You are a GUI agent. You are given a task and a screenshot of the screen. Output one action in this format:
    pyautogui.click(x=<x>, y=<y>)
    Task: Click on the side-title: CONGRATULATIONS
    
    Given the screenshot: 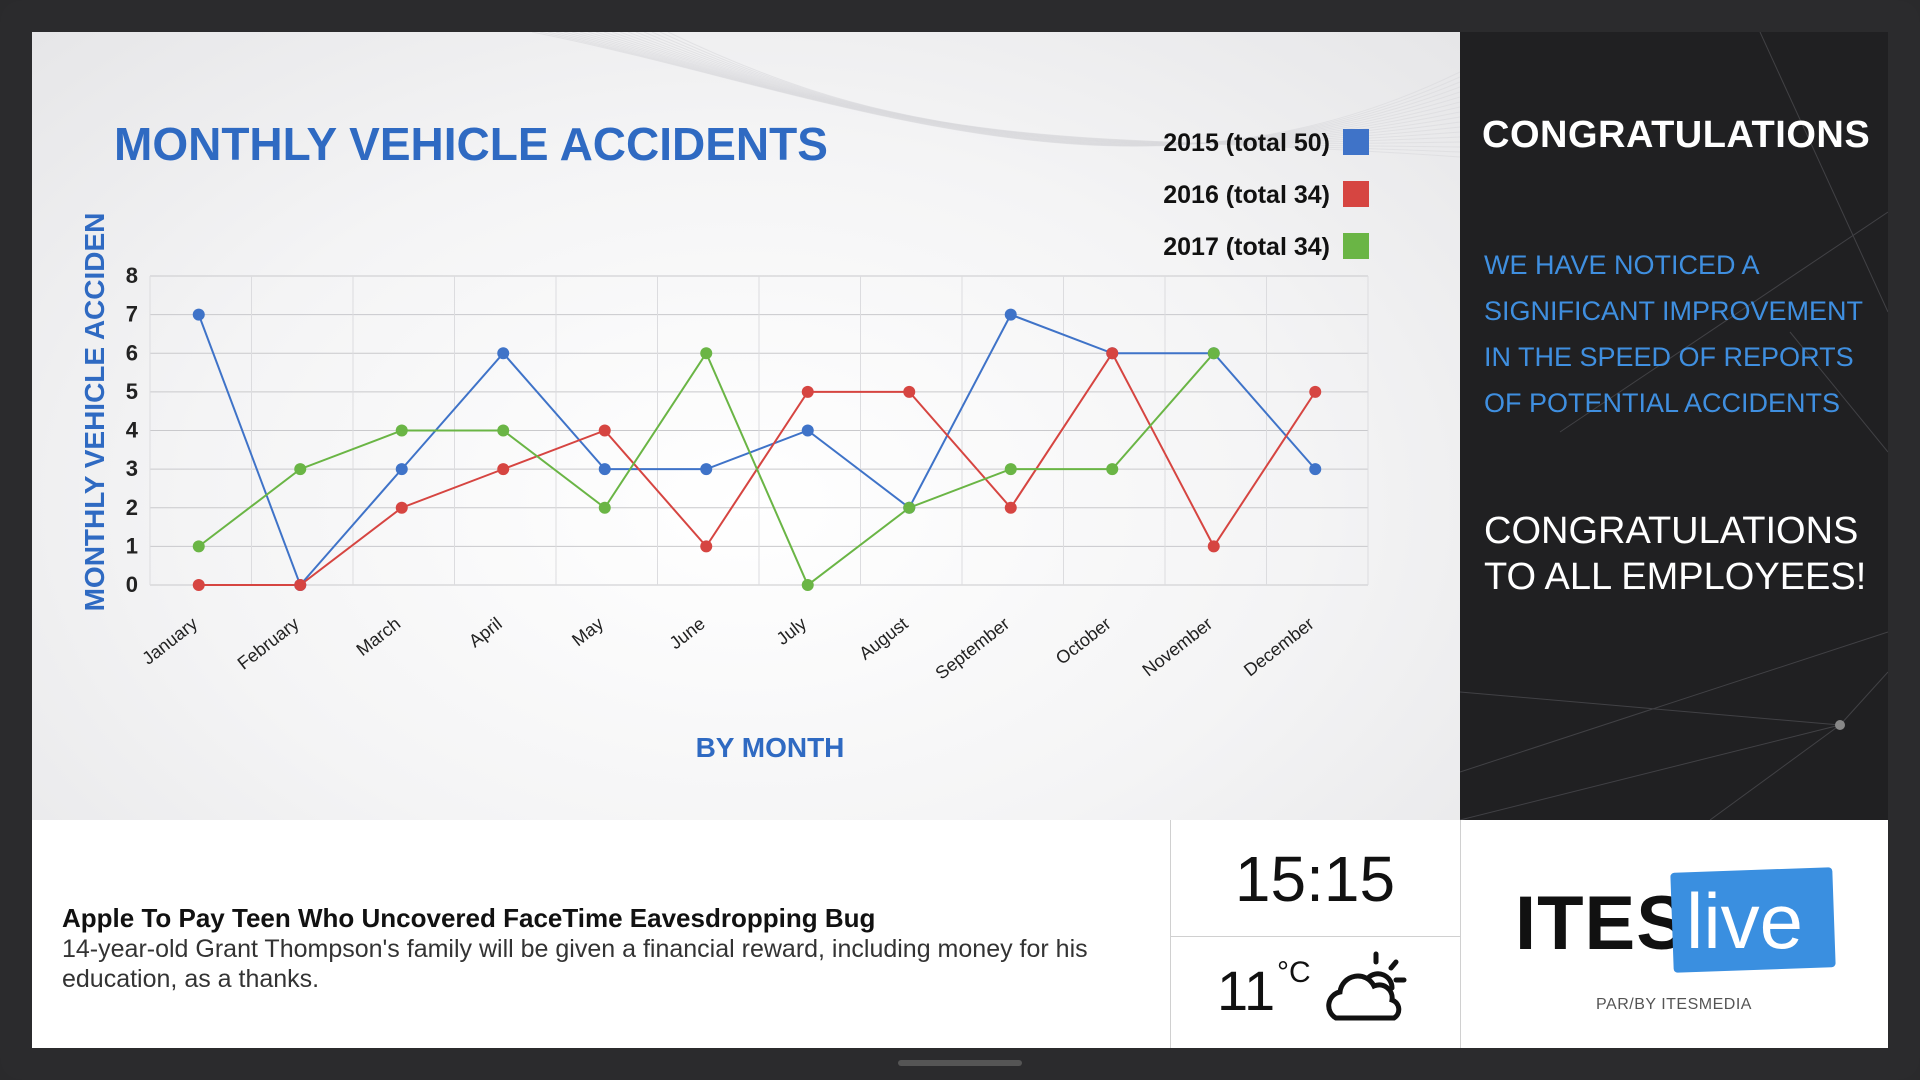 What is the action you would take?
    pyautogui.click(x=1676, y=135)
    